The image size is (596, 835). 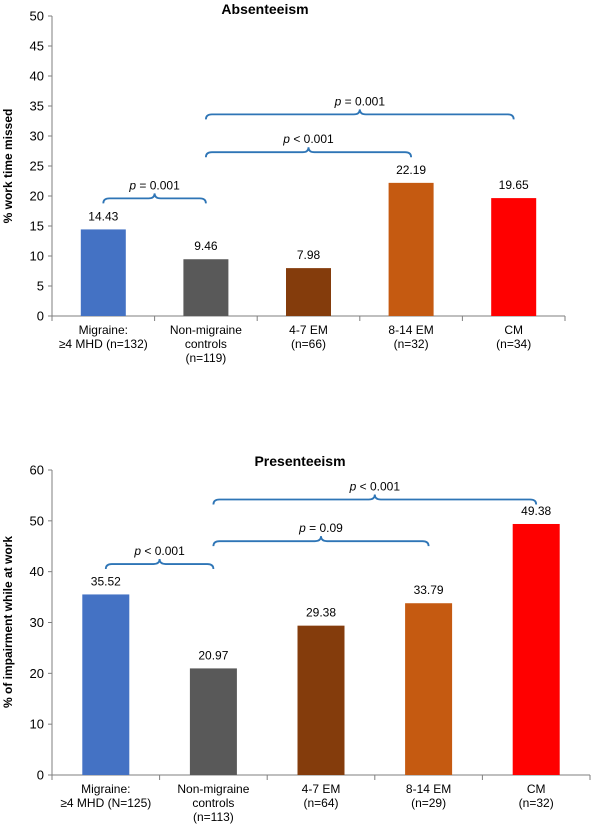 What do you see at coordinates (309, 255) in the screenshot?
I see `data-label: 7.98` at bounding box center [309, 255].